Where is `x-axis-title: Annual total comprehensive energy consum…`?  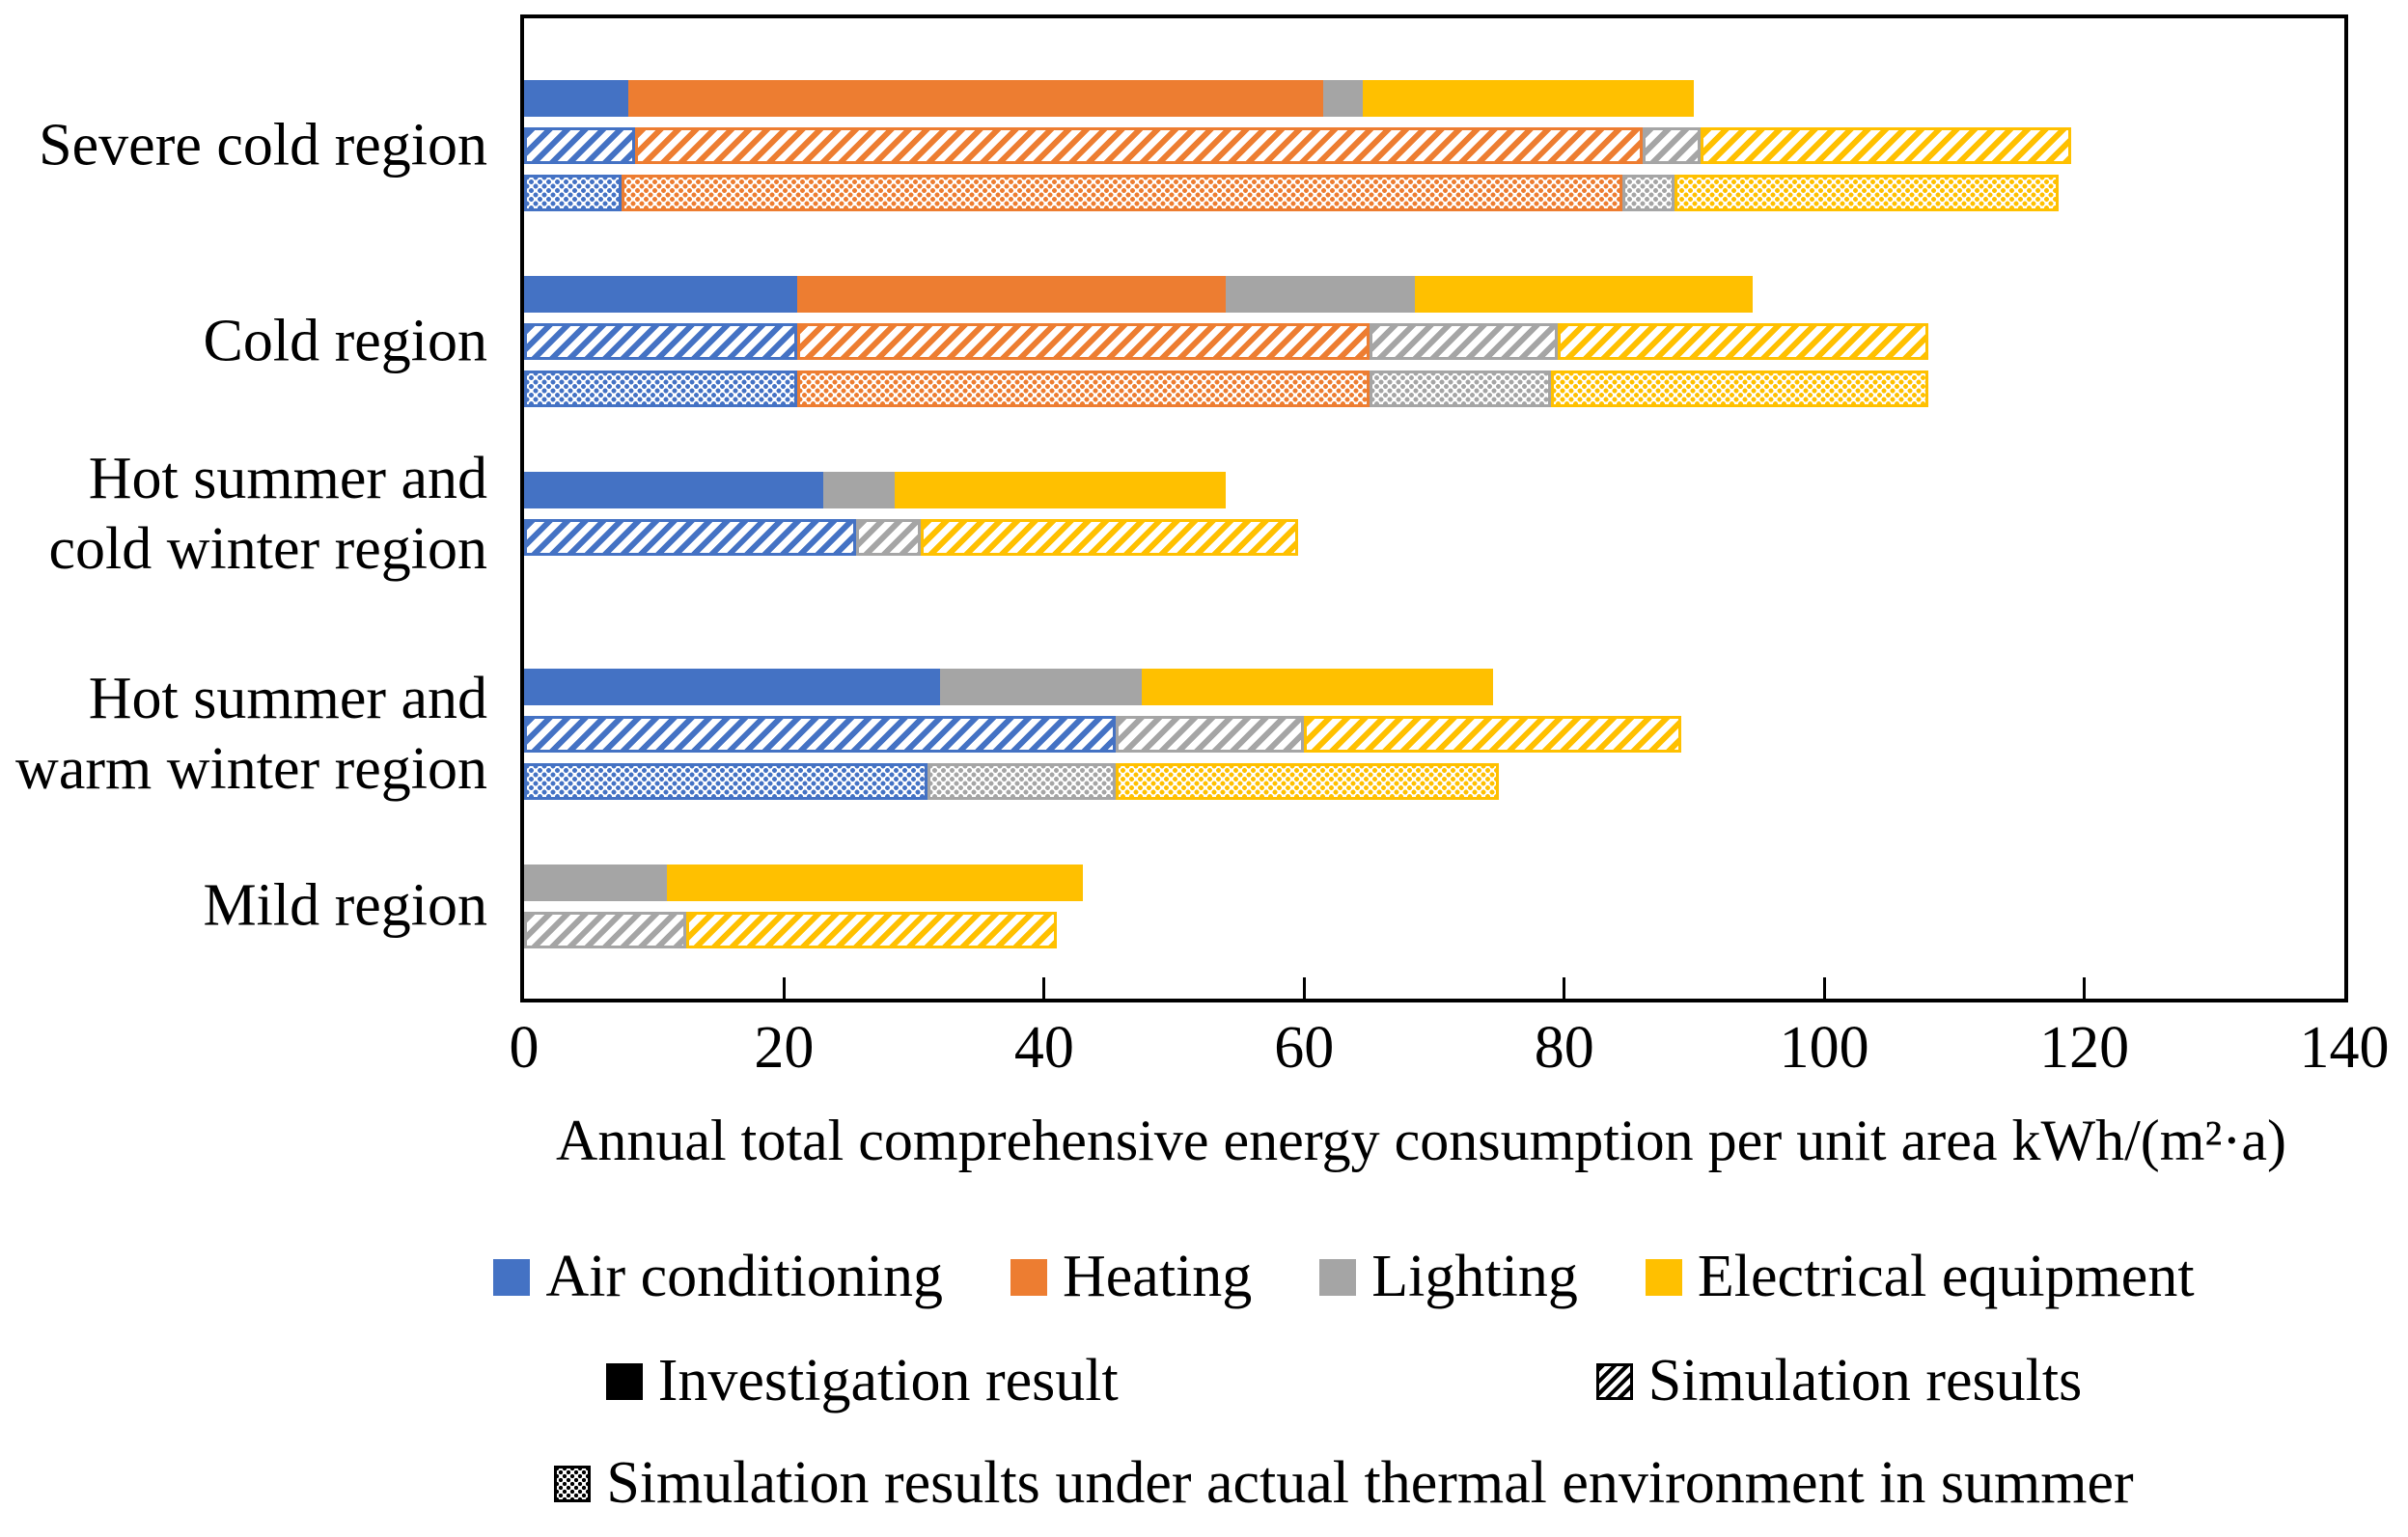 x-axis-title: Annual total comprehensive energy consum… is located at coordinates (1421, 1140).